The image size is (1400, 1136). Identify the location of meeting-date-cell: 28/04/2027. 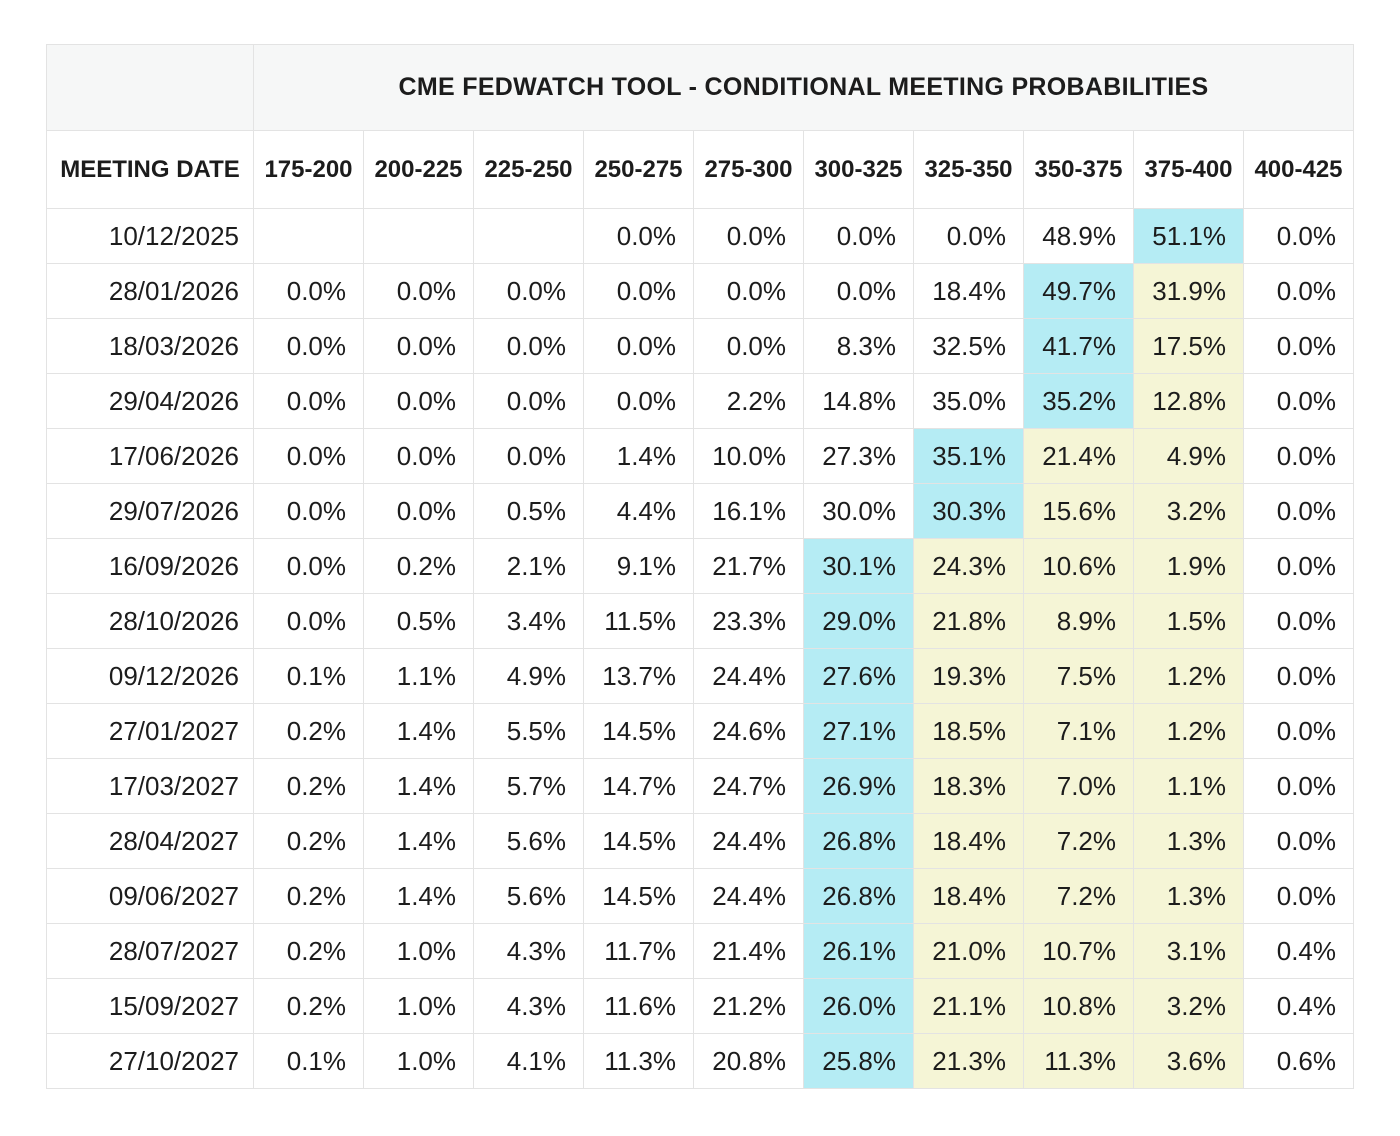
(150, 841).